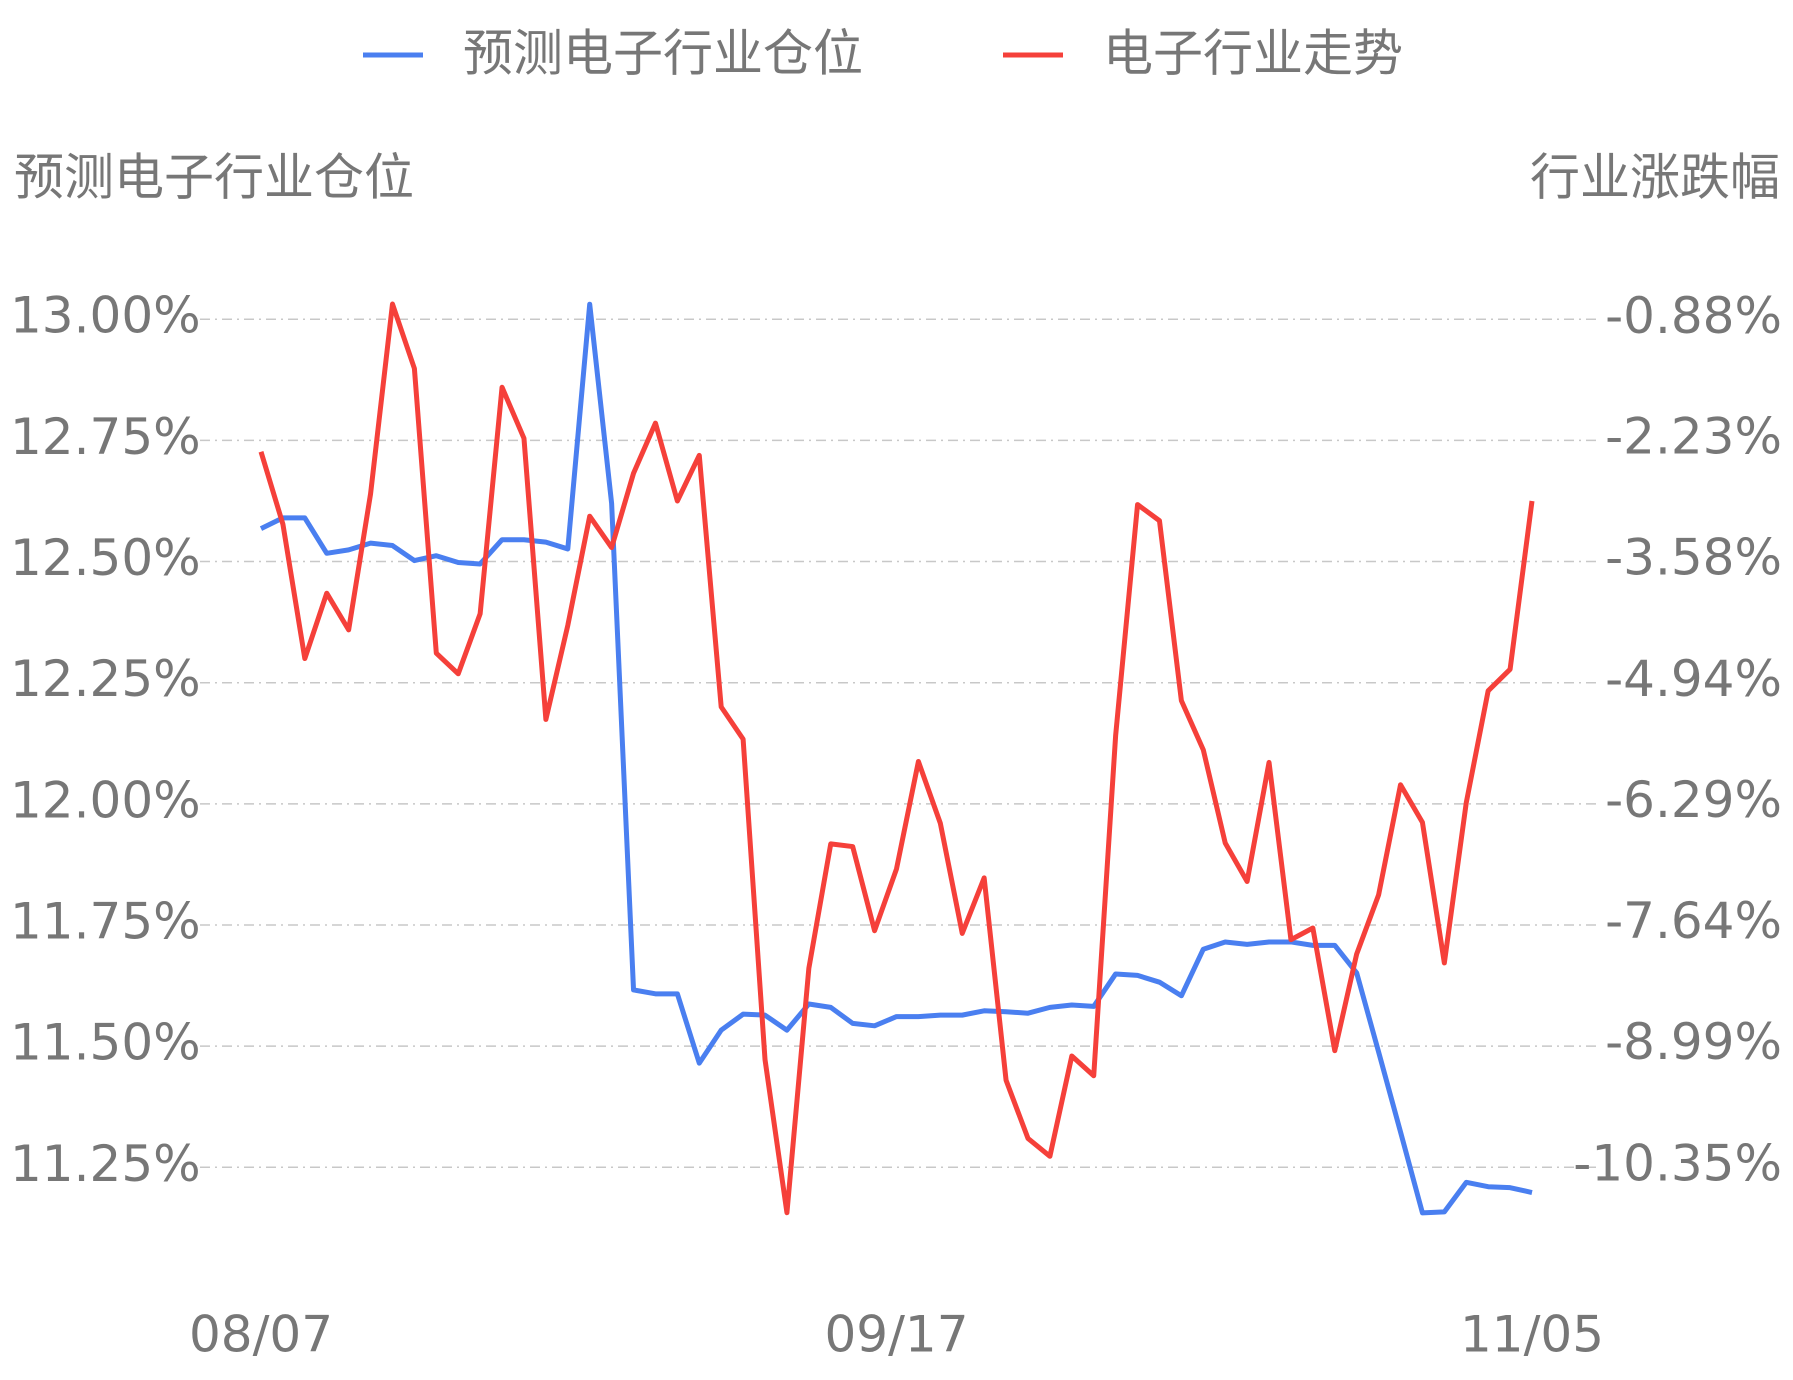 Image resolution: width=1793 pixels, height=1380 pixels. What do you see at coordinates (105, 800) in the screenshot?
I see `y-tick-label: 12.00%` at bounding box center [105, 800].